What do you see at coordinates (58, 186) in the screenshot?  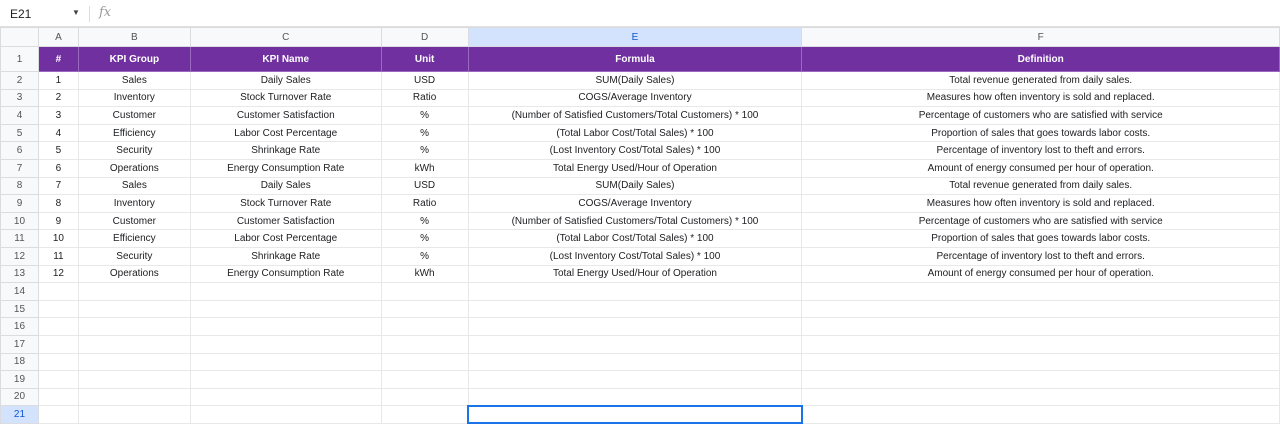 I see `cell: 7` at bounding box center [58, 186].